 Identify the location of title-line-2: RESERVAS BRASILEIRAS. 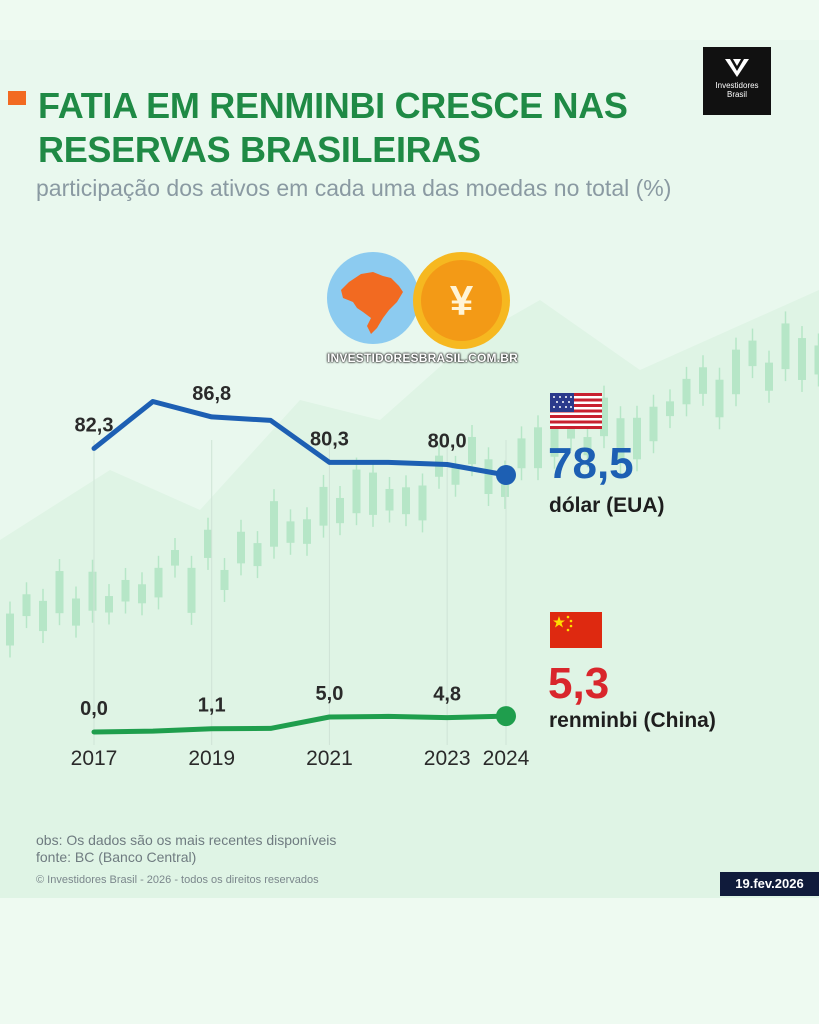
(259, 149).